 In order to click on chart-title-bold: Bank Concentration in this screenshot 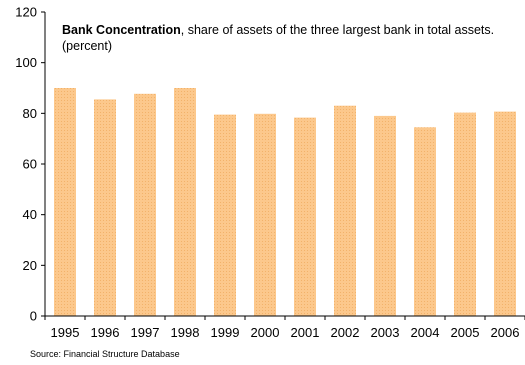, I will do `click(121, 30)`.